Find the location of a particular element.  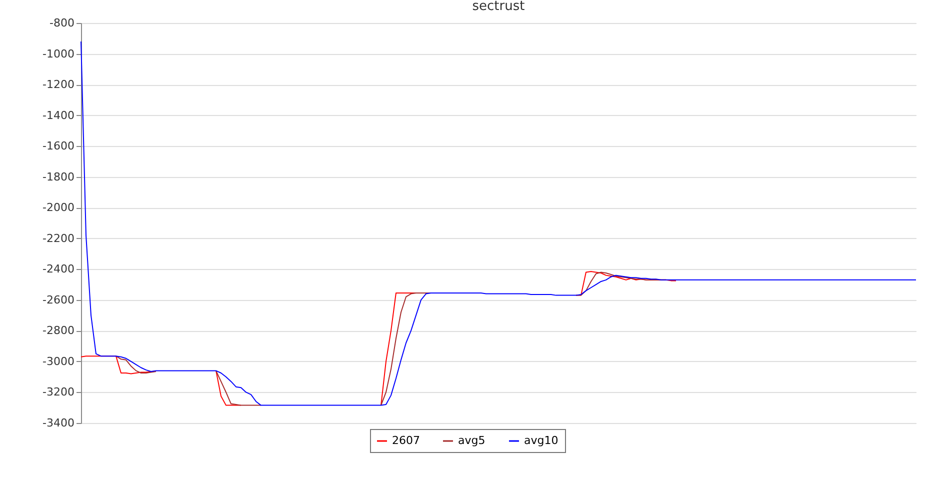

y-tick-label: -1000 is located at coordinates (58, 53).